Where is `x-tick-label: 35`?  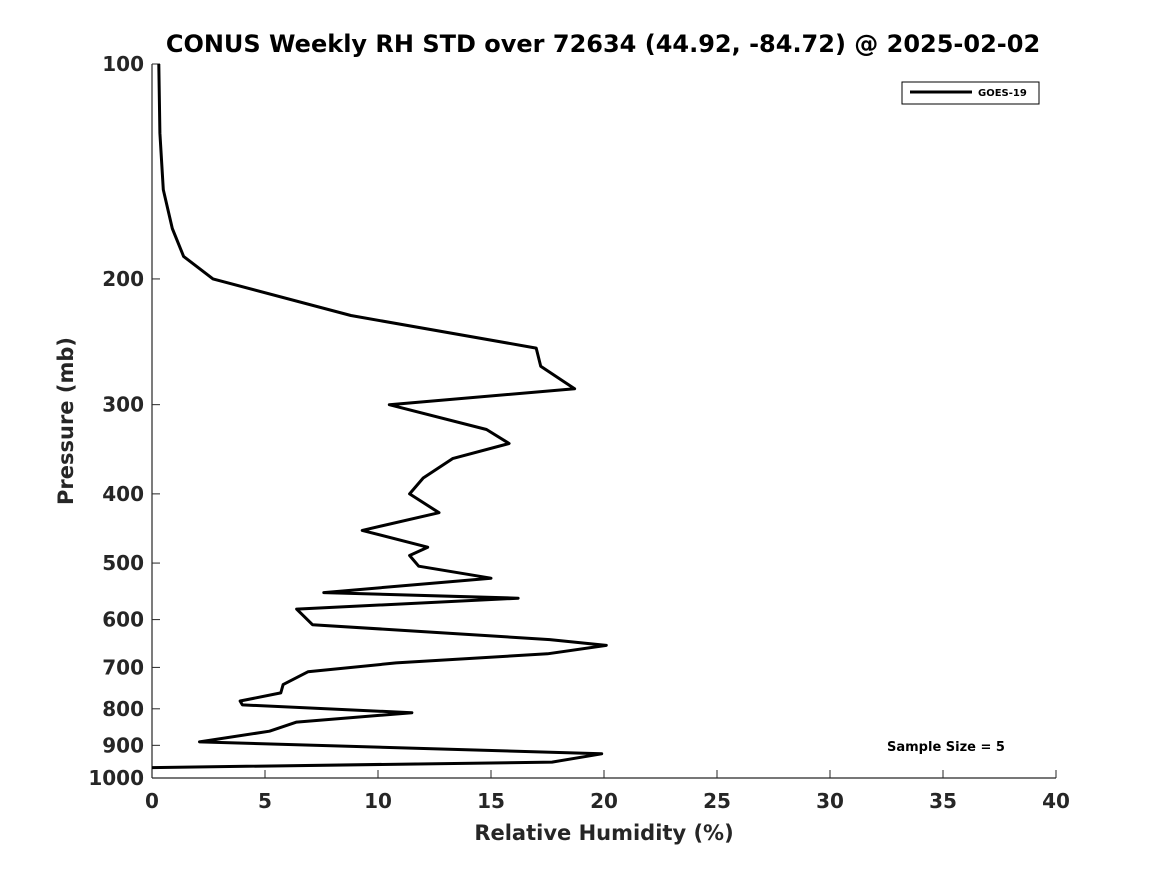 x-tick-label: 35 is located at coordinates (943, 801).